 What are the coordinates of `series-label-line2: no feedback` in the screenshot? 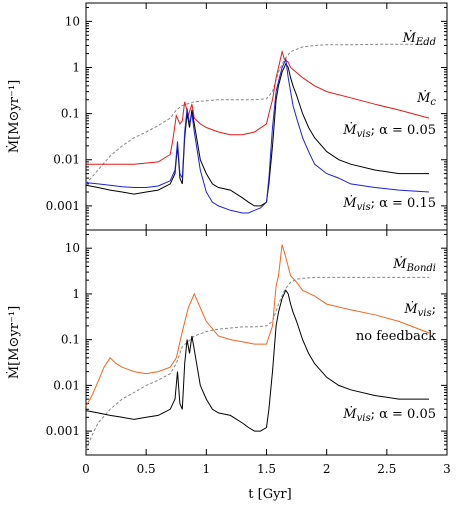 It's located at (396, 336).